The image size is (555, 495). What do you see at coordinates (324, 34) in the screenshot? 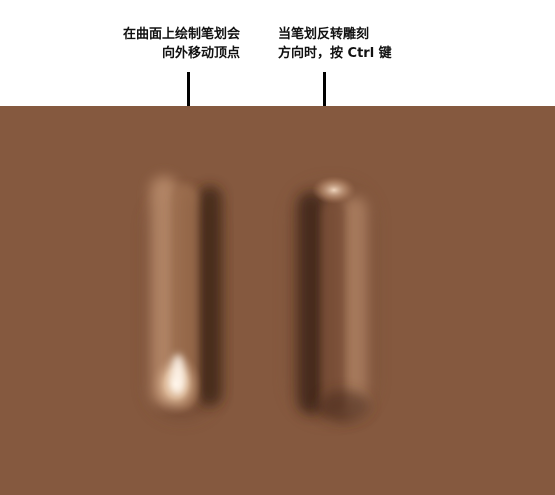
I see `caption-sculpt-inverted-line1: 当笔划反转雕刻` at bounding box center [324, 34].